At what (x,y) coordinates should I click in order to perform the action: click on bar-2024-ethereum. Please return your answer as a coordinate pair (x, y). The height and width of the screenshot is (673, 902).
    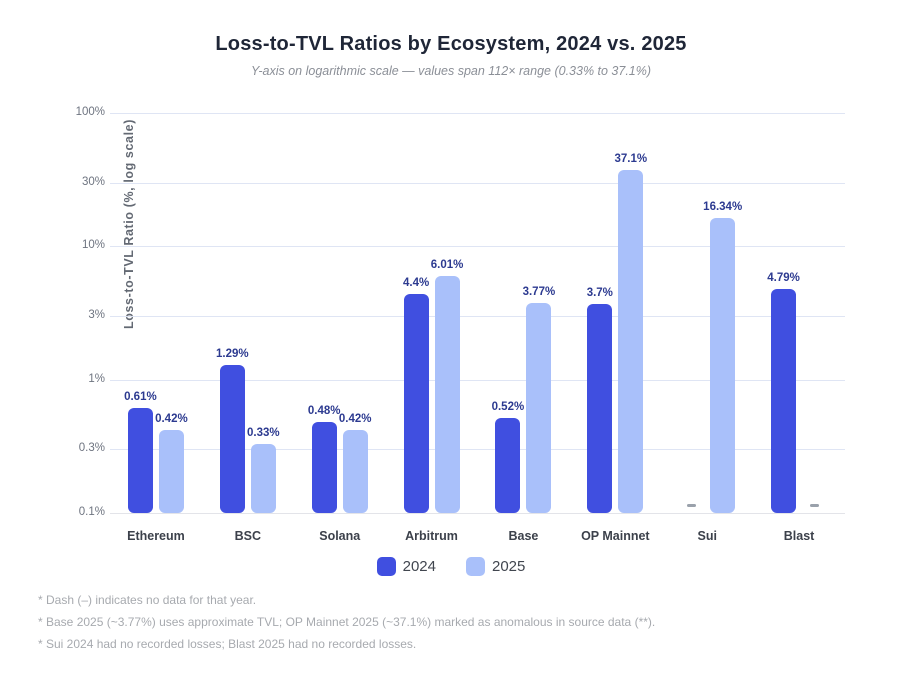
    Looking at the image, I should click on (140, 460).